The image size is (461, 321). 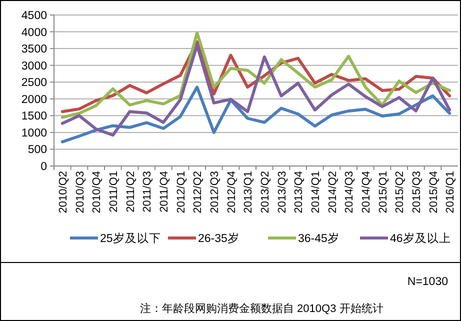 I want to click on y-tick-label: 1000, so click(x=34, y=133).